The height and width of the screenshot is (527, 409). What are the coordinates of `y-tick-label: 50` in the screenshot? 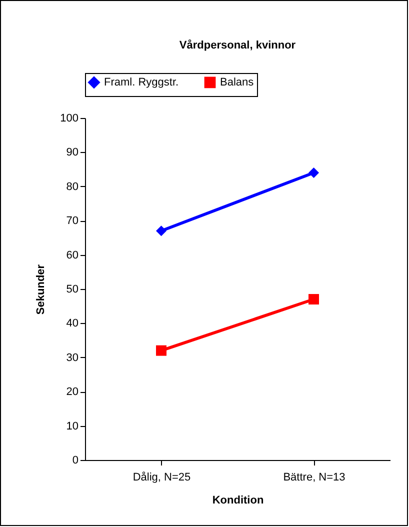 It's located at (72, 290).